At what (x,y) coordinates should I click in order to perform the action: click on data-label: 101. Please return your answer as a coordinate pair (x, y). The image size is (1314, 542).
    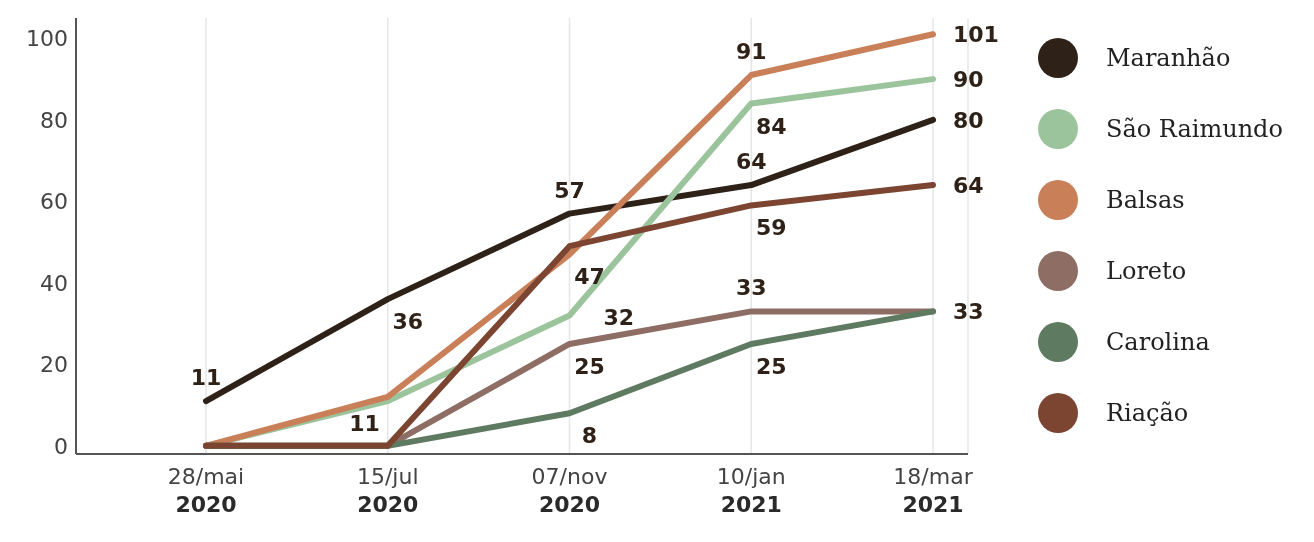
    Looking at the image, I should click on (976, 35).